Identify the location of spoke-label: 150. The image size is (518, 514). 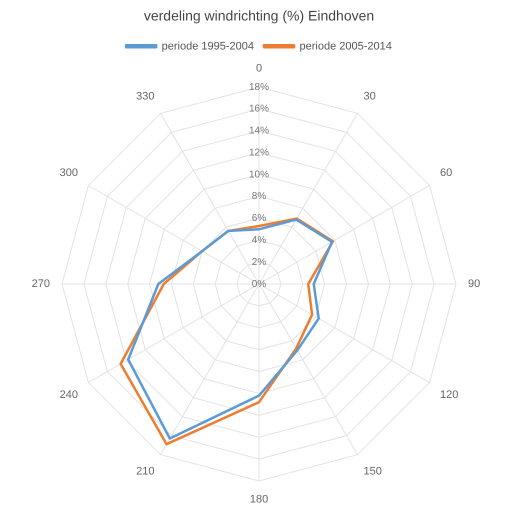
(373, 472).